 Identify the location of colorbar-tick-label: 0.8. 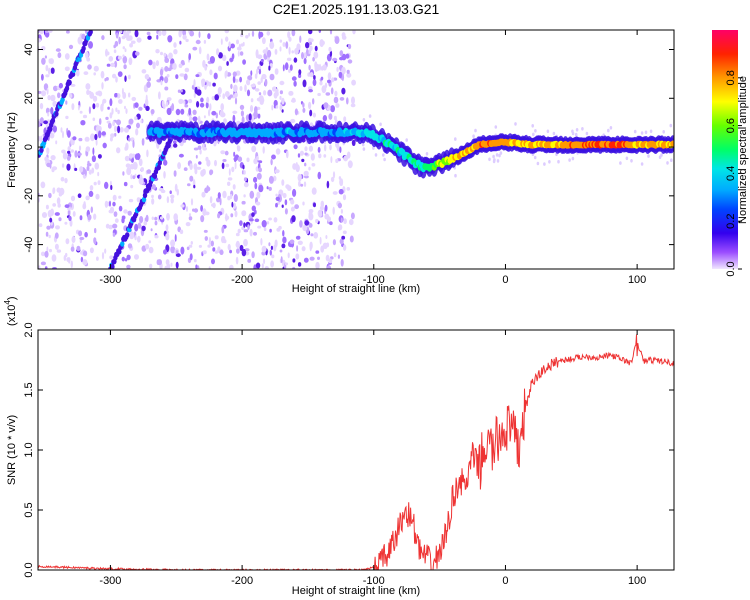
(731, 77).